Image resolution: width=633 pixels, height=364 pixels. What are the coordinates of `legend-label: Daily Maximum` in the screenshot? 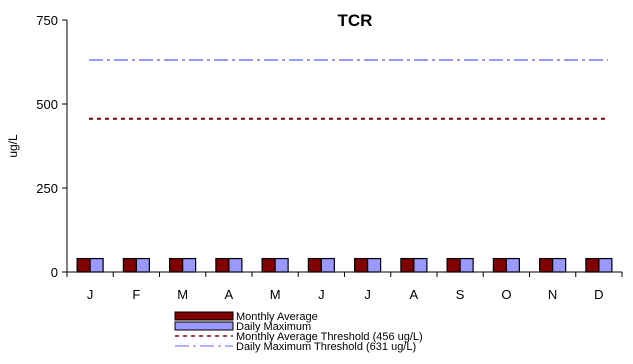 It's located at (273, 327).